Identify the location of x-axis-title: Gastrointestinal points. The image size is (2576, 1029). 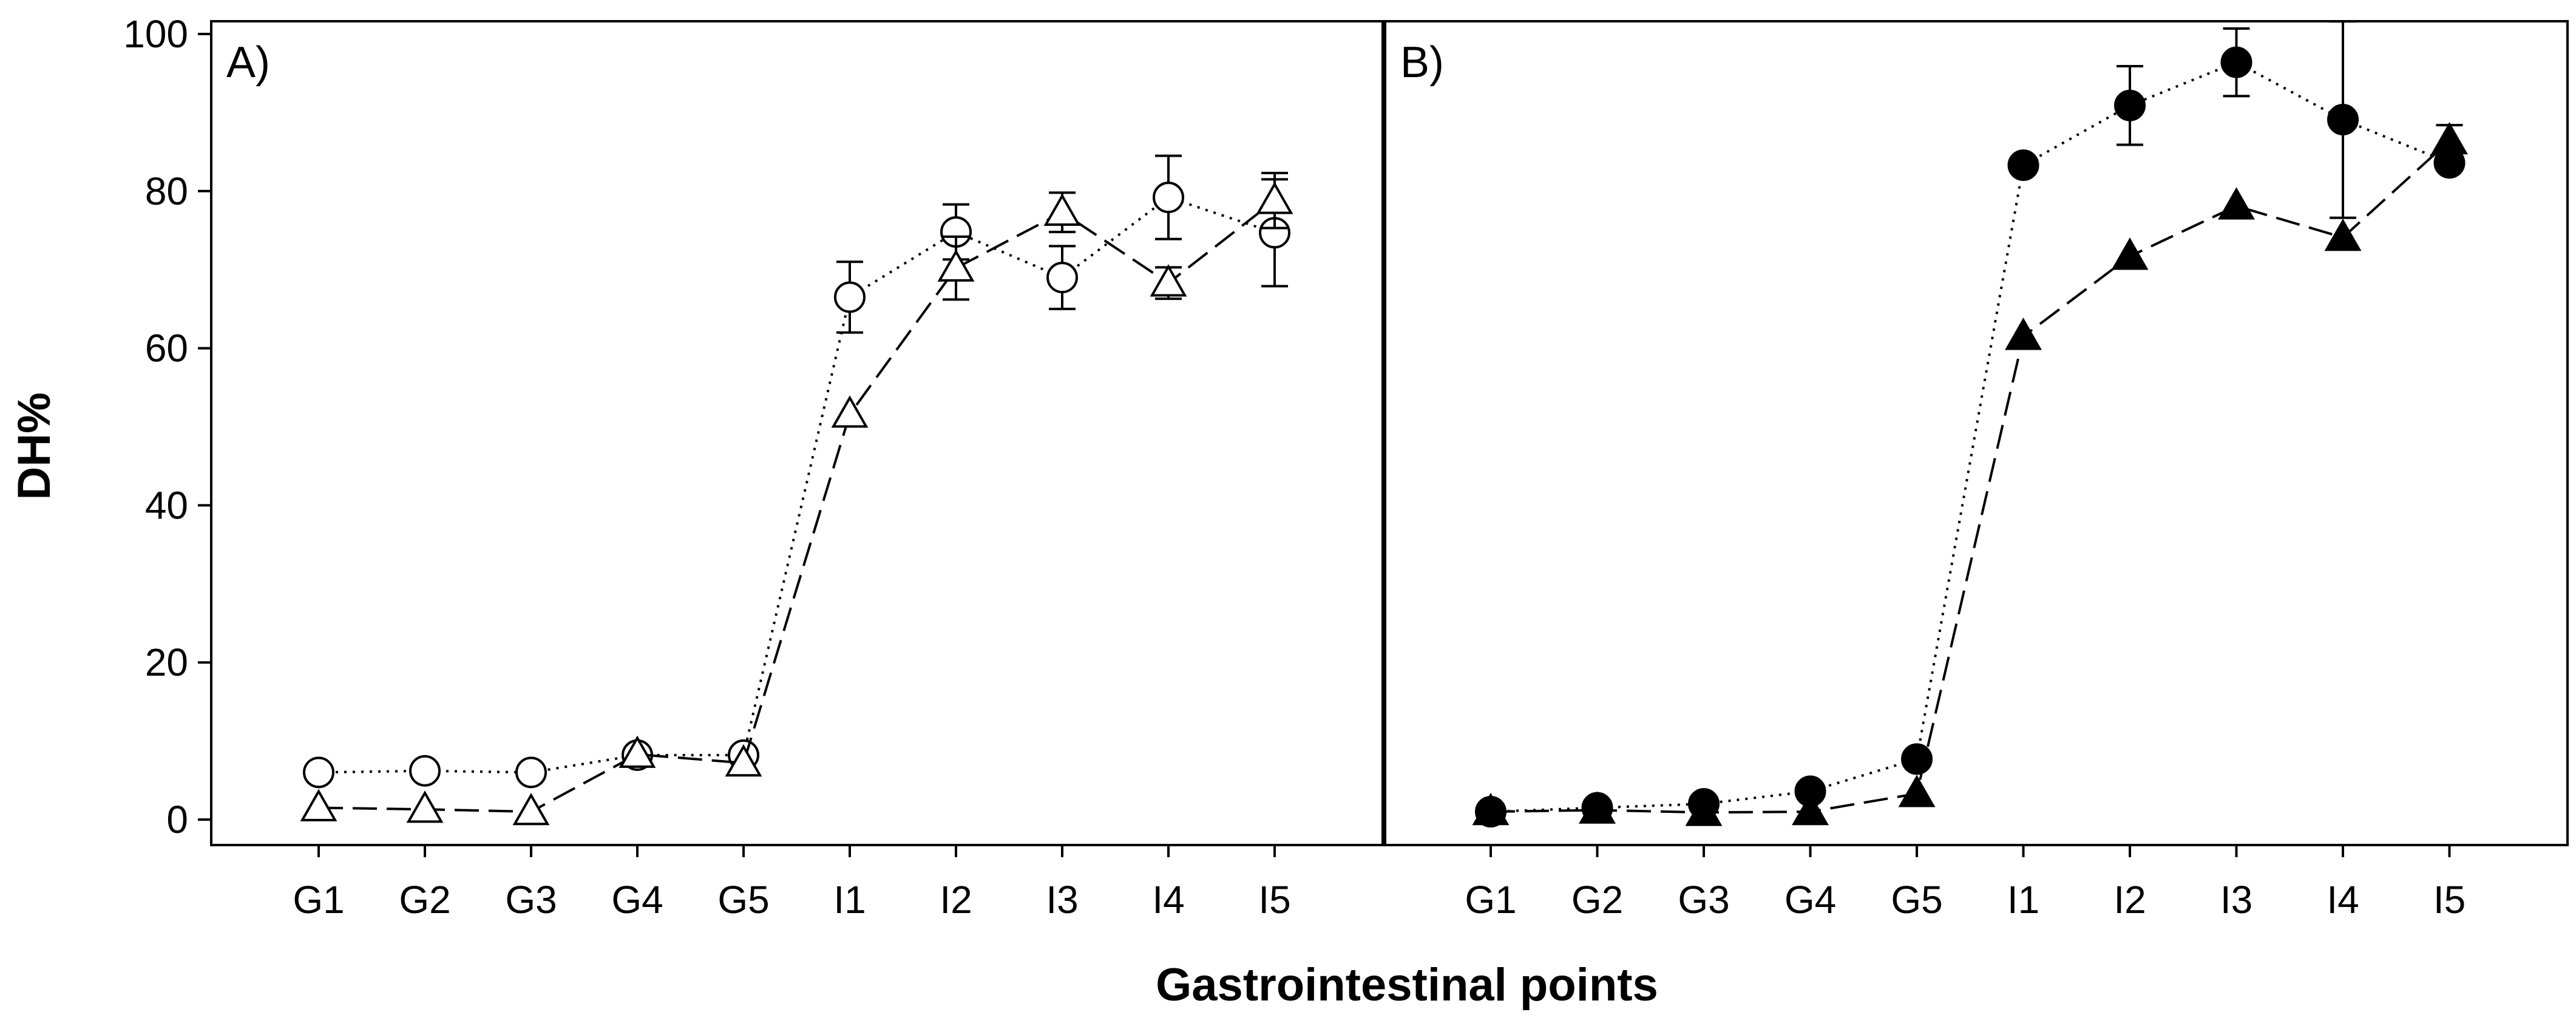
(1407, 985).